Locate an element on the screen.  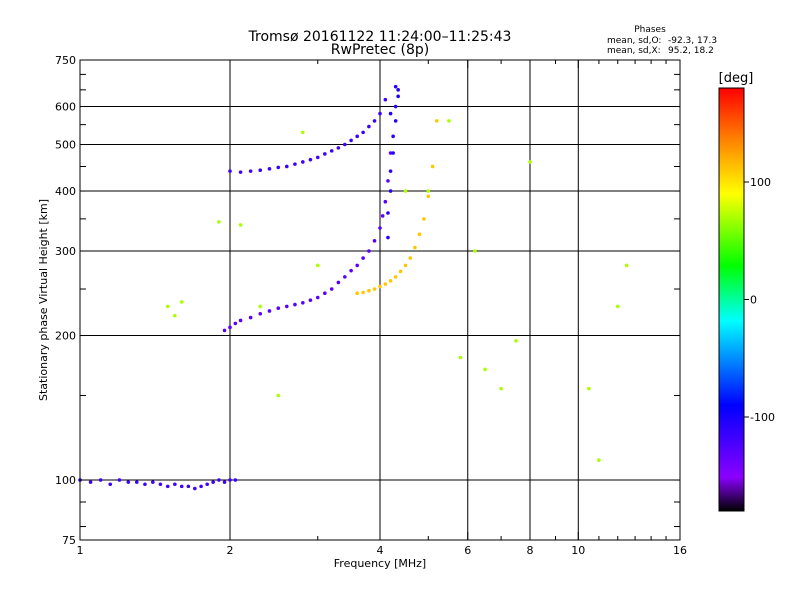
y-tick-label: 300 is located at coordinates (65, 251).